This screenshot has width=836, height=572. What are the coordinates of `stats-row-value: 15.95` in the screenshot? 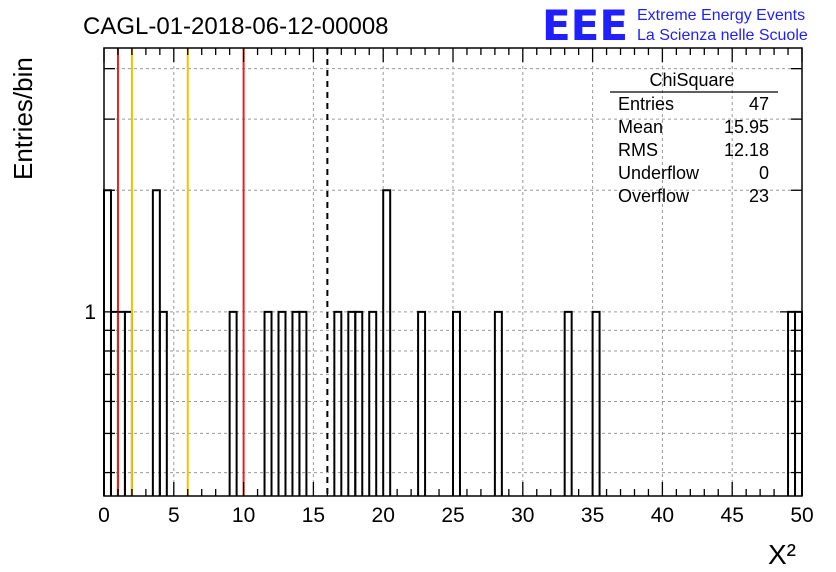 It's located at (746, 127).